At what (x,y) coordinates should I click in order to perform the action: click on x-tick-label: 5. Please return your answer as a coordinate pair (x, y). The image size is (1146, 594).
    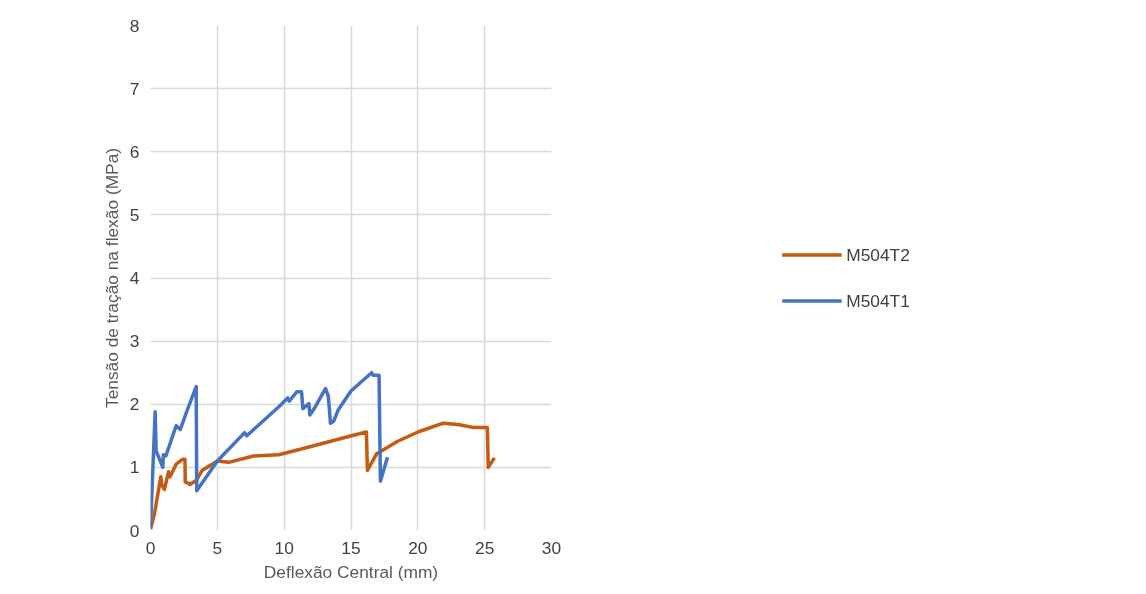
    Looking at the image, I should click on (217, 547).